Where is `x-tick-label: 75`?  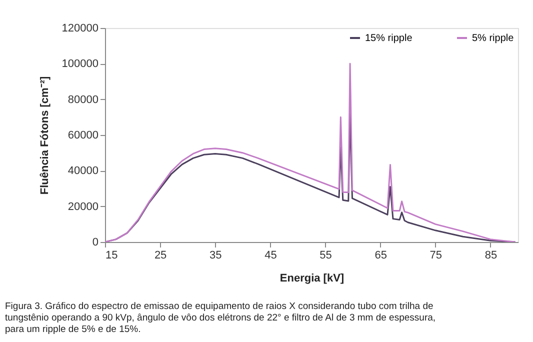 x-tick-label: 75 is located at coordinates (436, 256).